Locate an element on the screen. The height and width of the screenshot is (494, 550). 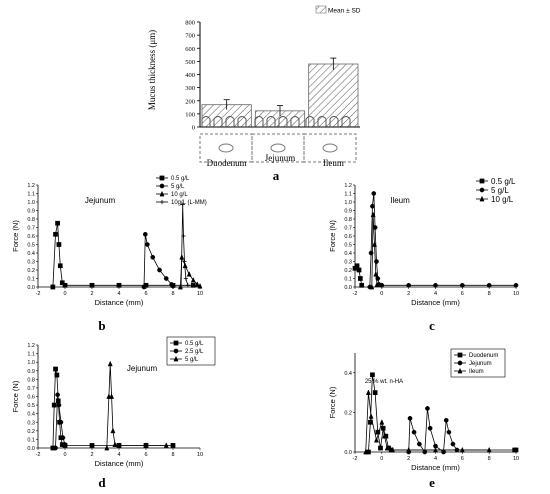
panel-c-ytick-label: 0.8 is located at coordinates (348, 220).